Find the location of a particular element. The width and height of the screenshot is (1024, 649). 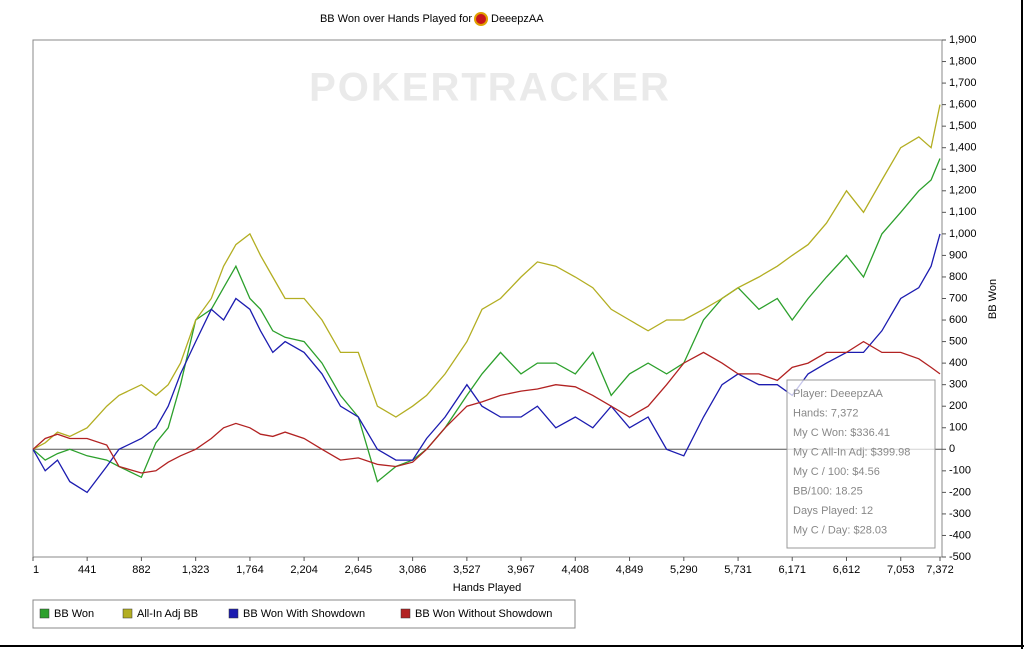

x-tick-label: 6,171 is located at coordinates (792, 570).